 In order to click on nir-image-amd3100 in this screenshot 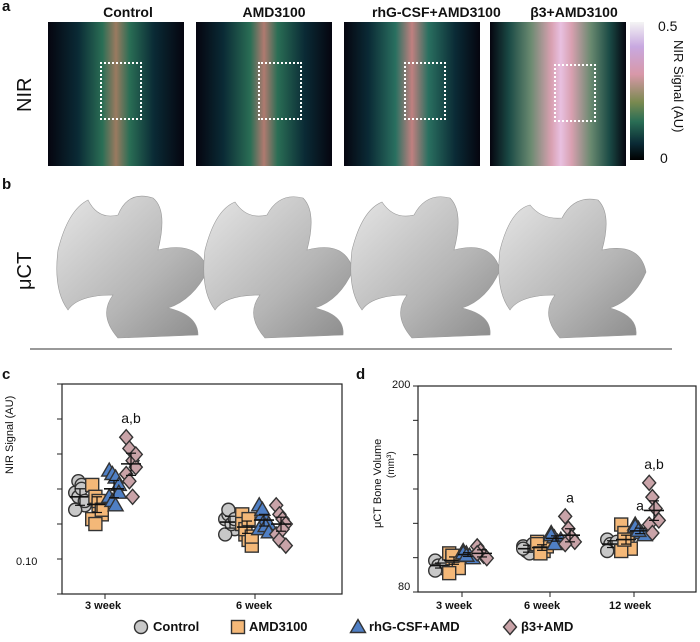, I will do `click(264, 94)`.